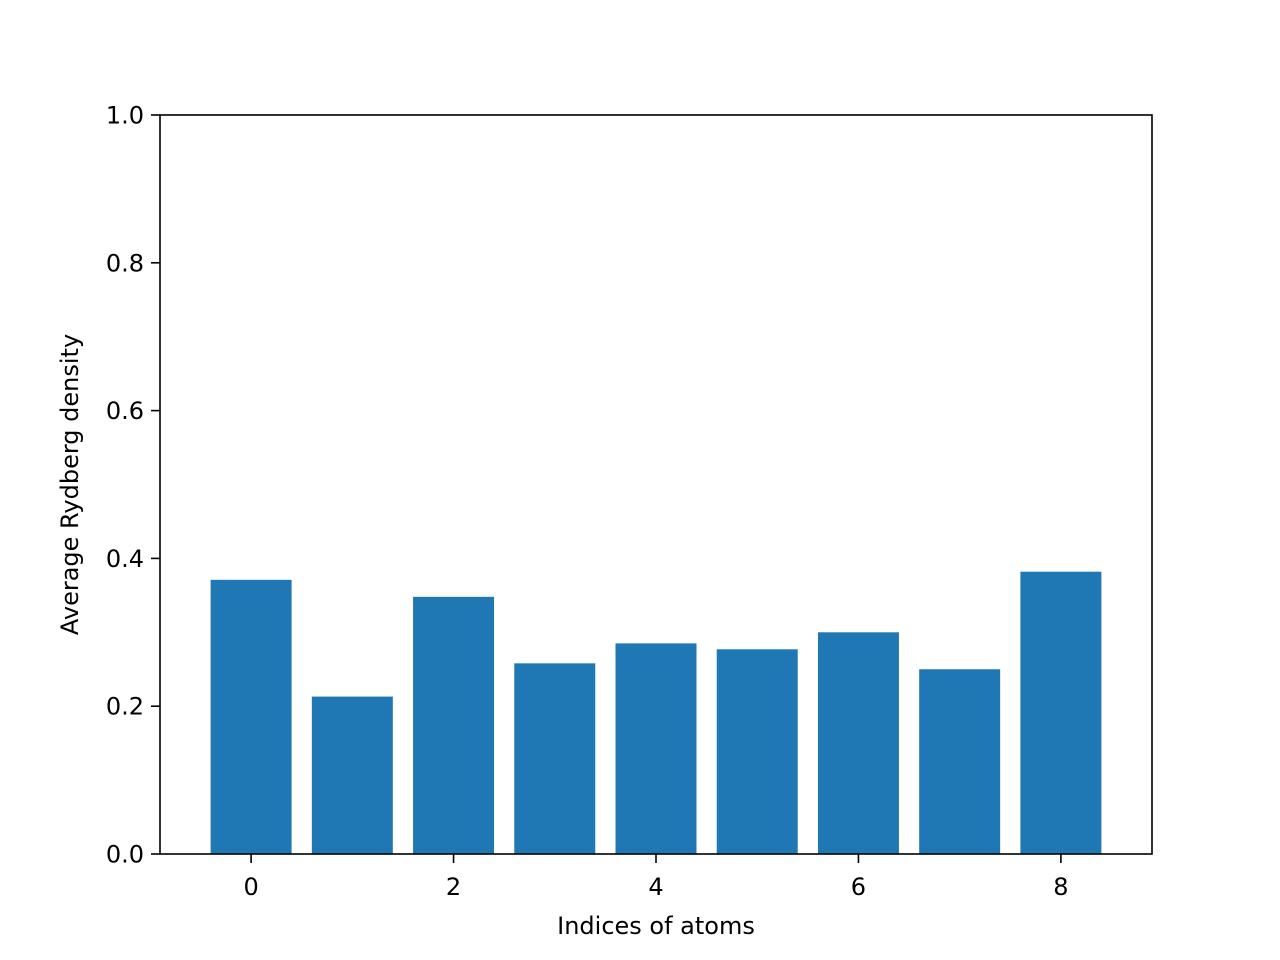  I want to click on x-axis-ticks: 0 2 4 6 8, so click(656, 877).